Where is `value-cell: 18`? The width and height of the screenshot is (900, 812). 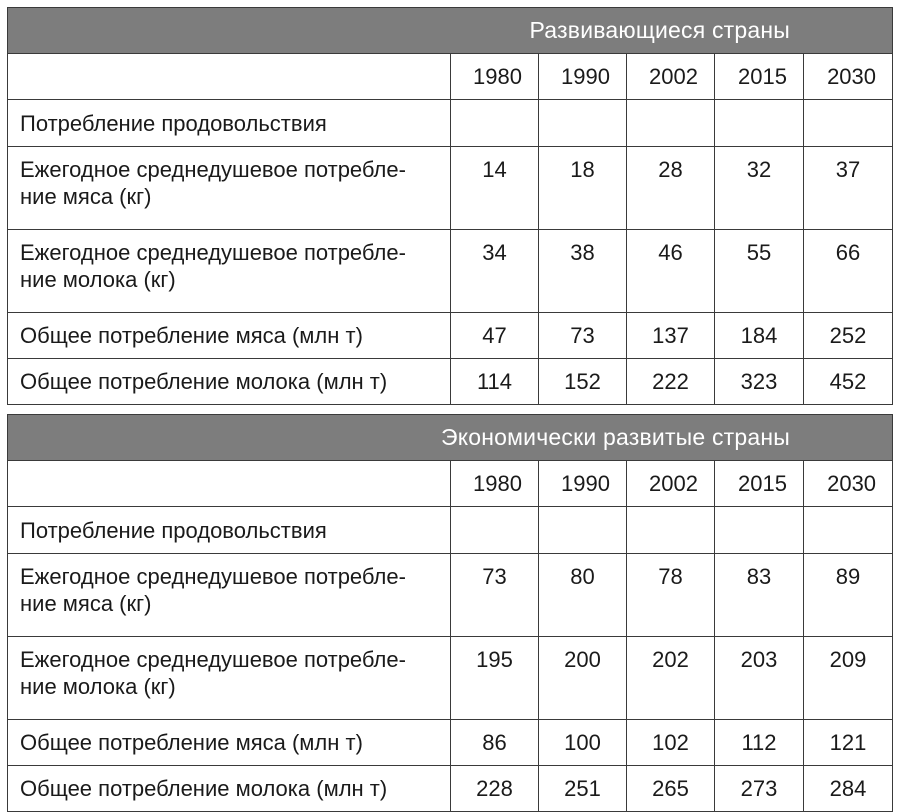
value-cell: 18 is located at coordinates (582, 188).